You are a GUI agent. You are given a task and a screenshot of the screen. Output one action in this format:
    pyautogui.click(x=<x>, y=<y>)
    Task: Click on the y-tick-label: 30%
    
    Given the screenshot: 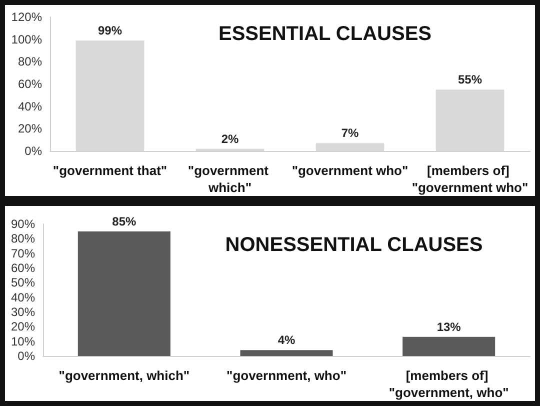 What is the action you would take?
    pyautogui.click(x=23, y=312)
    